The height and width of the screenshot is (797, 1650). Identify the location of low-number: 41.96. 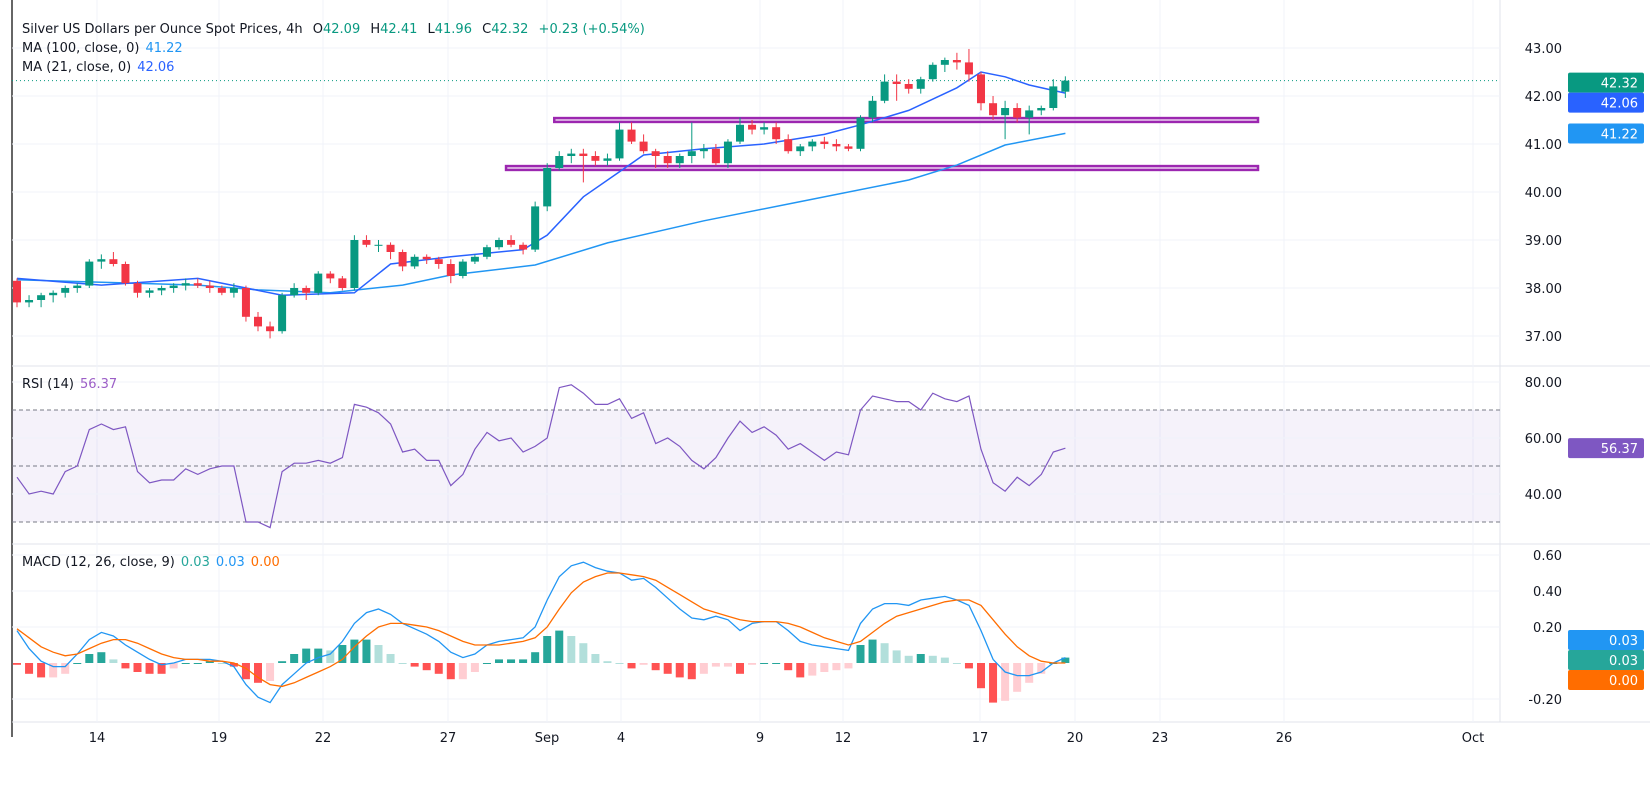
(453, 29).